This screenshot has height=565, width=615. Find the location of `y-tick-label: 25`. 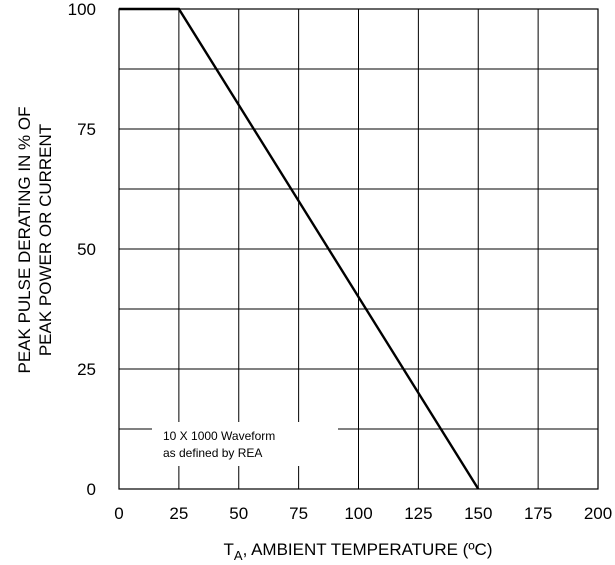

y-tick-label: 25 is located at coordinates (86, 369).